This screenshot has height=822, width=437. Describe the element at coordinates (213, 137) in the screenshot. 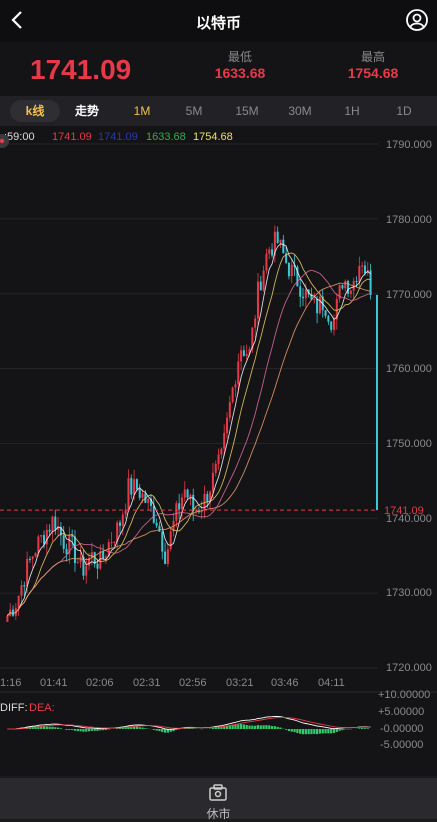

I see `candle-close: 1754.68` at that location.